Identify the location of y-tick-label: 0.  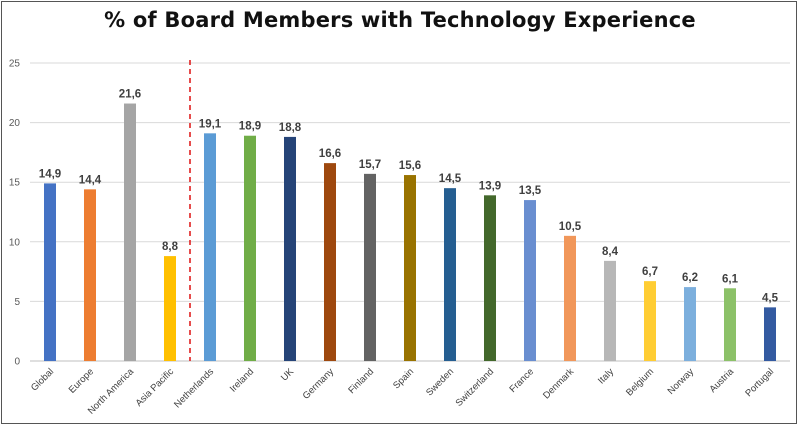
(17, 362).